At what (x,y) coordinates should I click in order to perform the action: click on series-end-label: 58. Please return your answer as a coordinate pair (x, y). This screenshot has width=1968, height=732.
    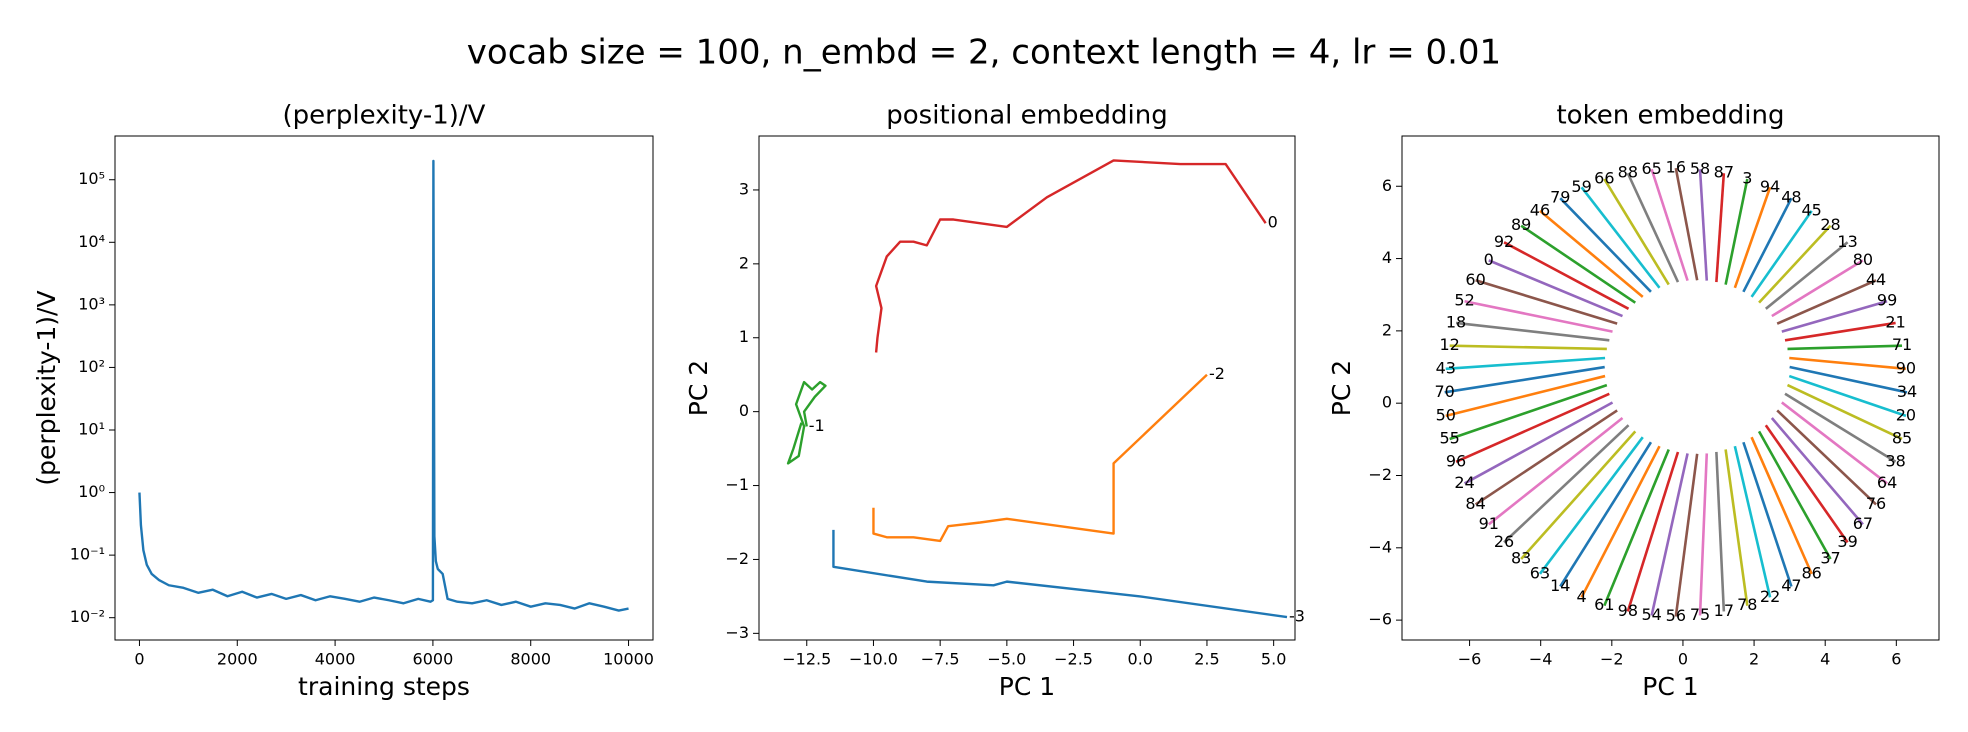
    Looking at the image, I should click on (1700, 168).